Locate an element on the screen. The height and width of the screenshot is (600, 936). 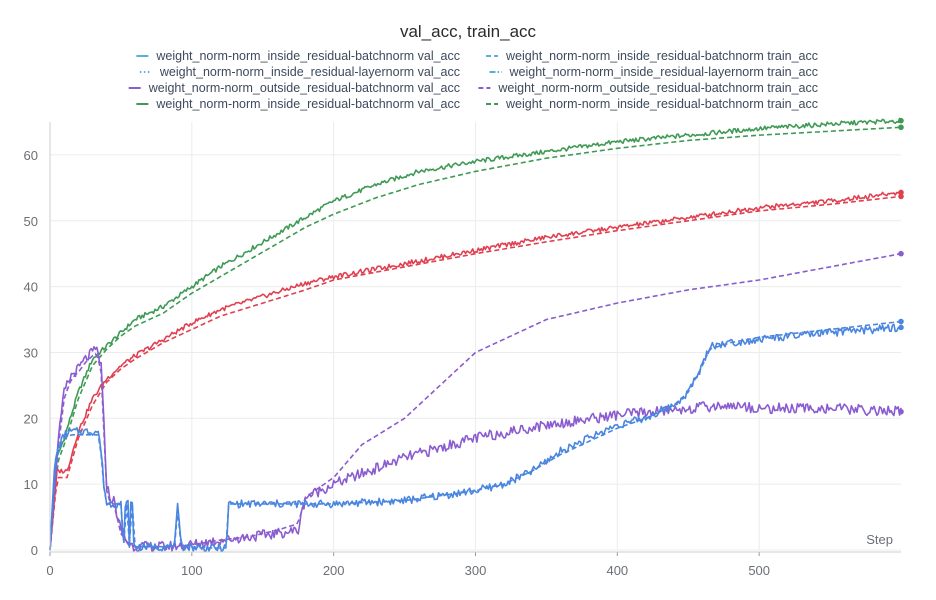
y-tick-label: 40 is located at coordinates (31, 287).